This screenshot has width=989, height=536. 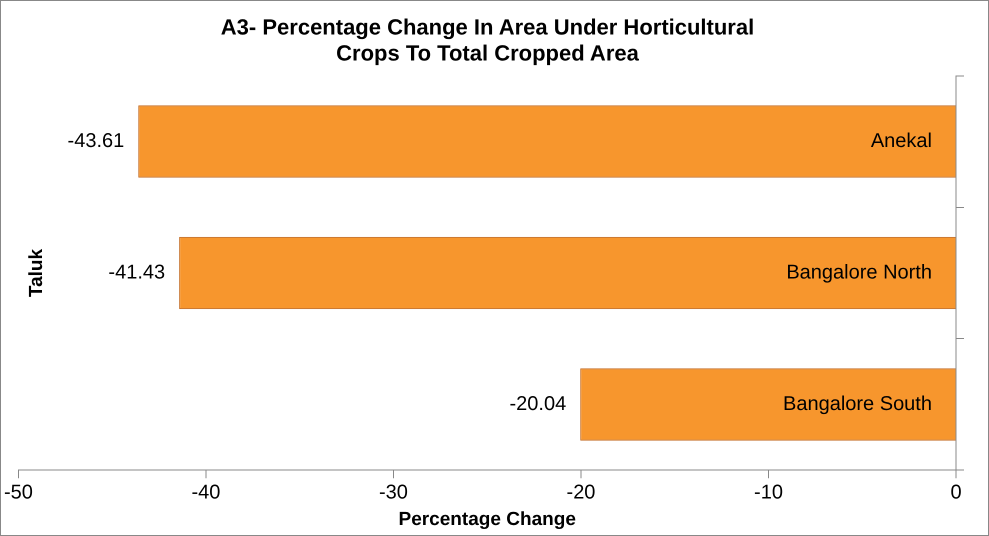 What do you see at coordinates (487, 40) in the screenshot?
I see `chart-title: A3- Percentage Change In Area Under Horticultural Crops To Total Cropped Area` at bounding box center [487, 40].